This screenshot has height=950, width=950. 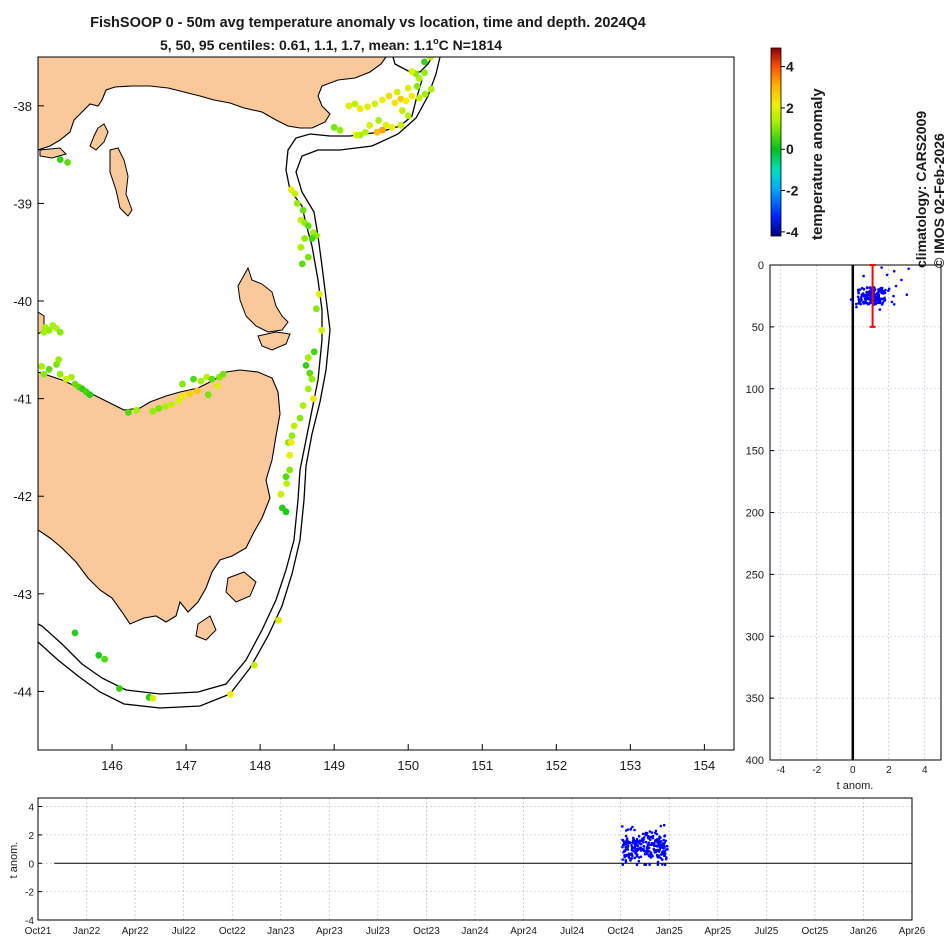 What do you see at coordinates (87, 931) in the screenshot?
I see `ts-xtick-label: Jan22` at bounding box center [87, 931].